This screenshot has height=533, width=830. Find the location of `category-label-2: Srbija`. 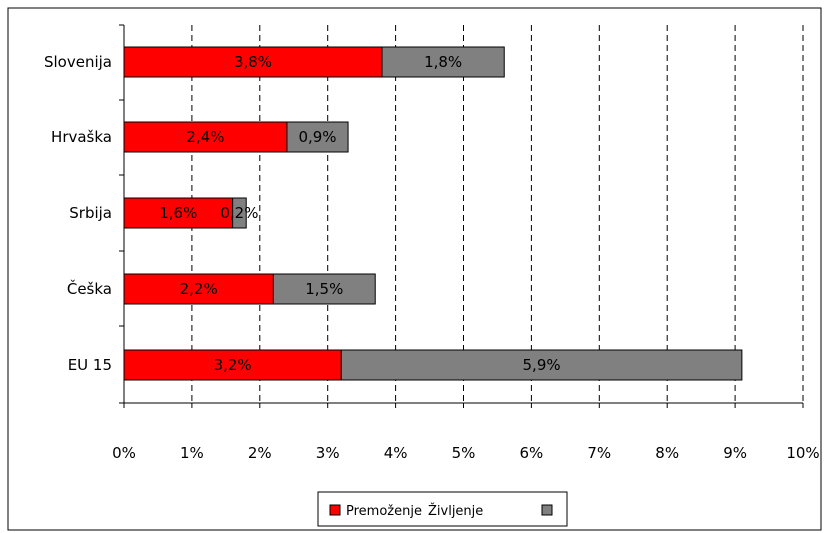

category-label-2: Srbija is located at coordinates (90, 213).